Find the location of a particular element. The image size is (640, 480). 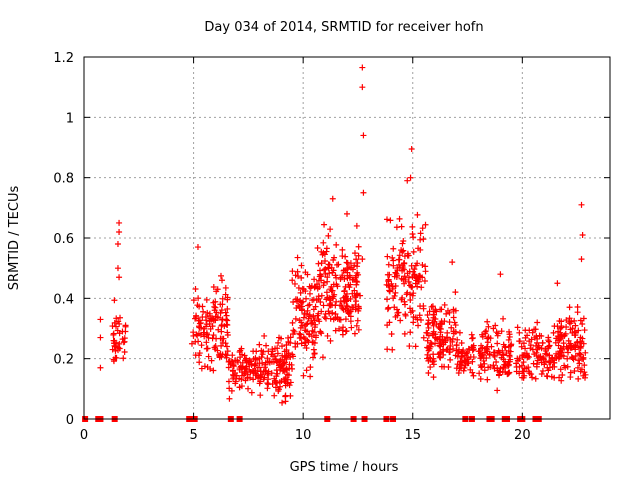

y-tick-label: 0.2 is located at coordinates (63, 360).